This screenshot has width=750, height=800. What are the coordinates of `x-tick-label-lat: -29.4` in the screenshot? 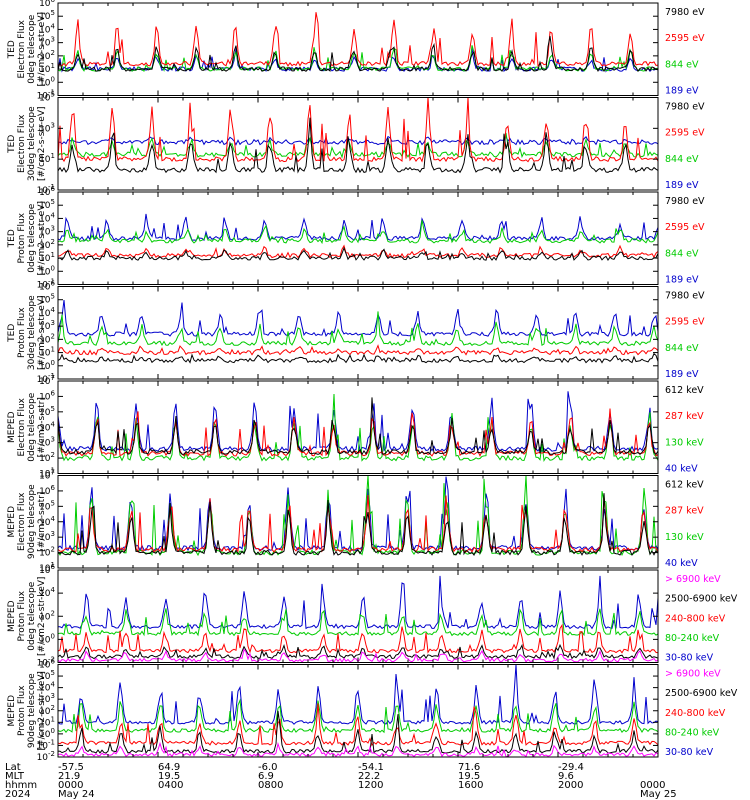 It's located at (571, 767).